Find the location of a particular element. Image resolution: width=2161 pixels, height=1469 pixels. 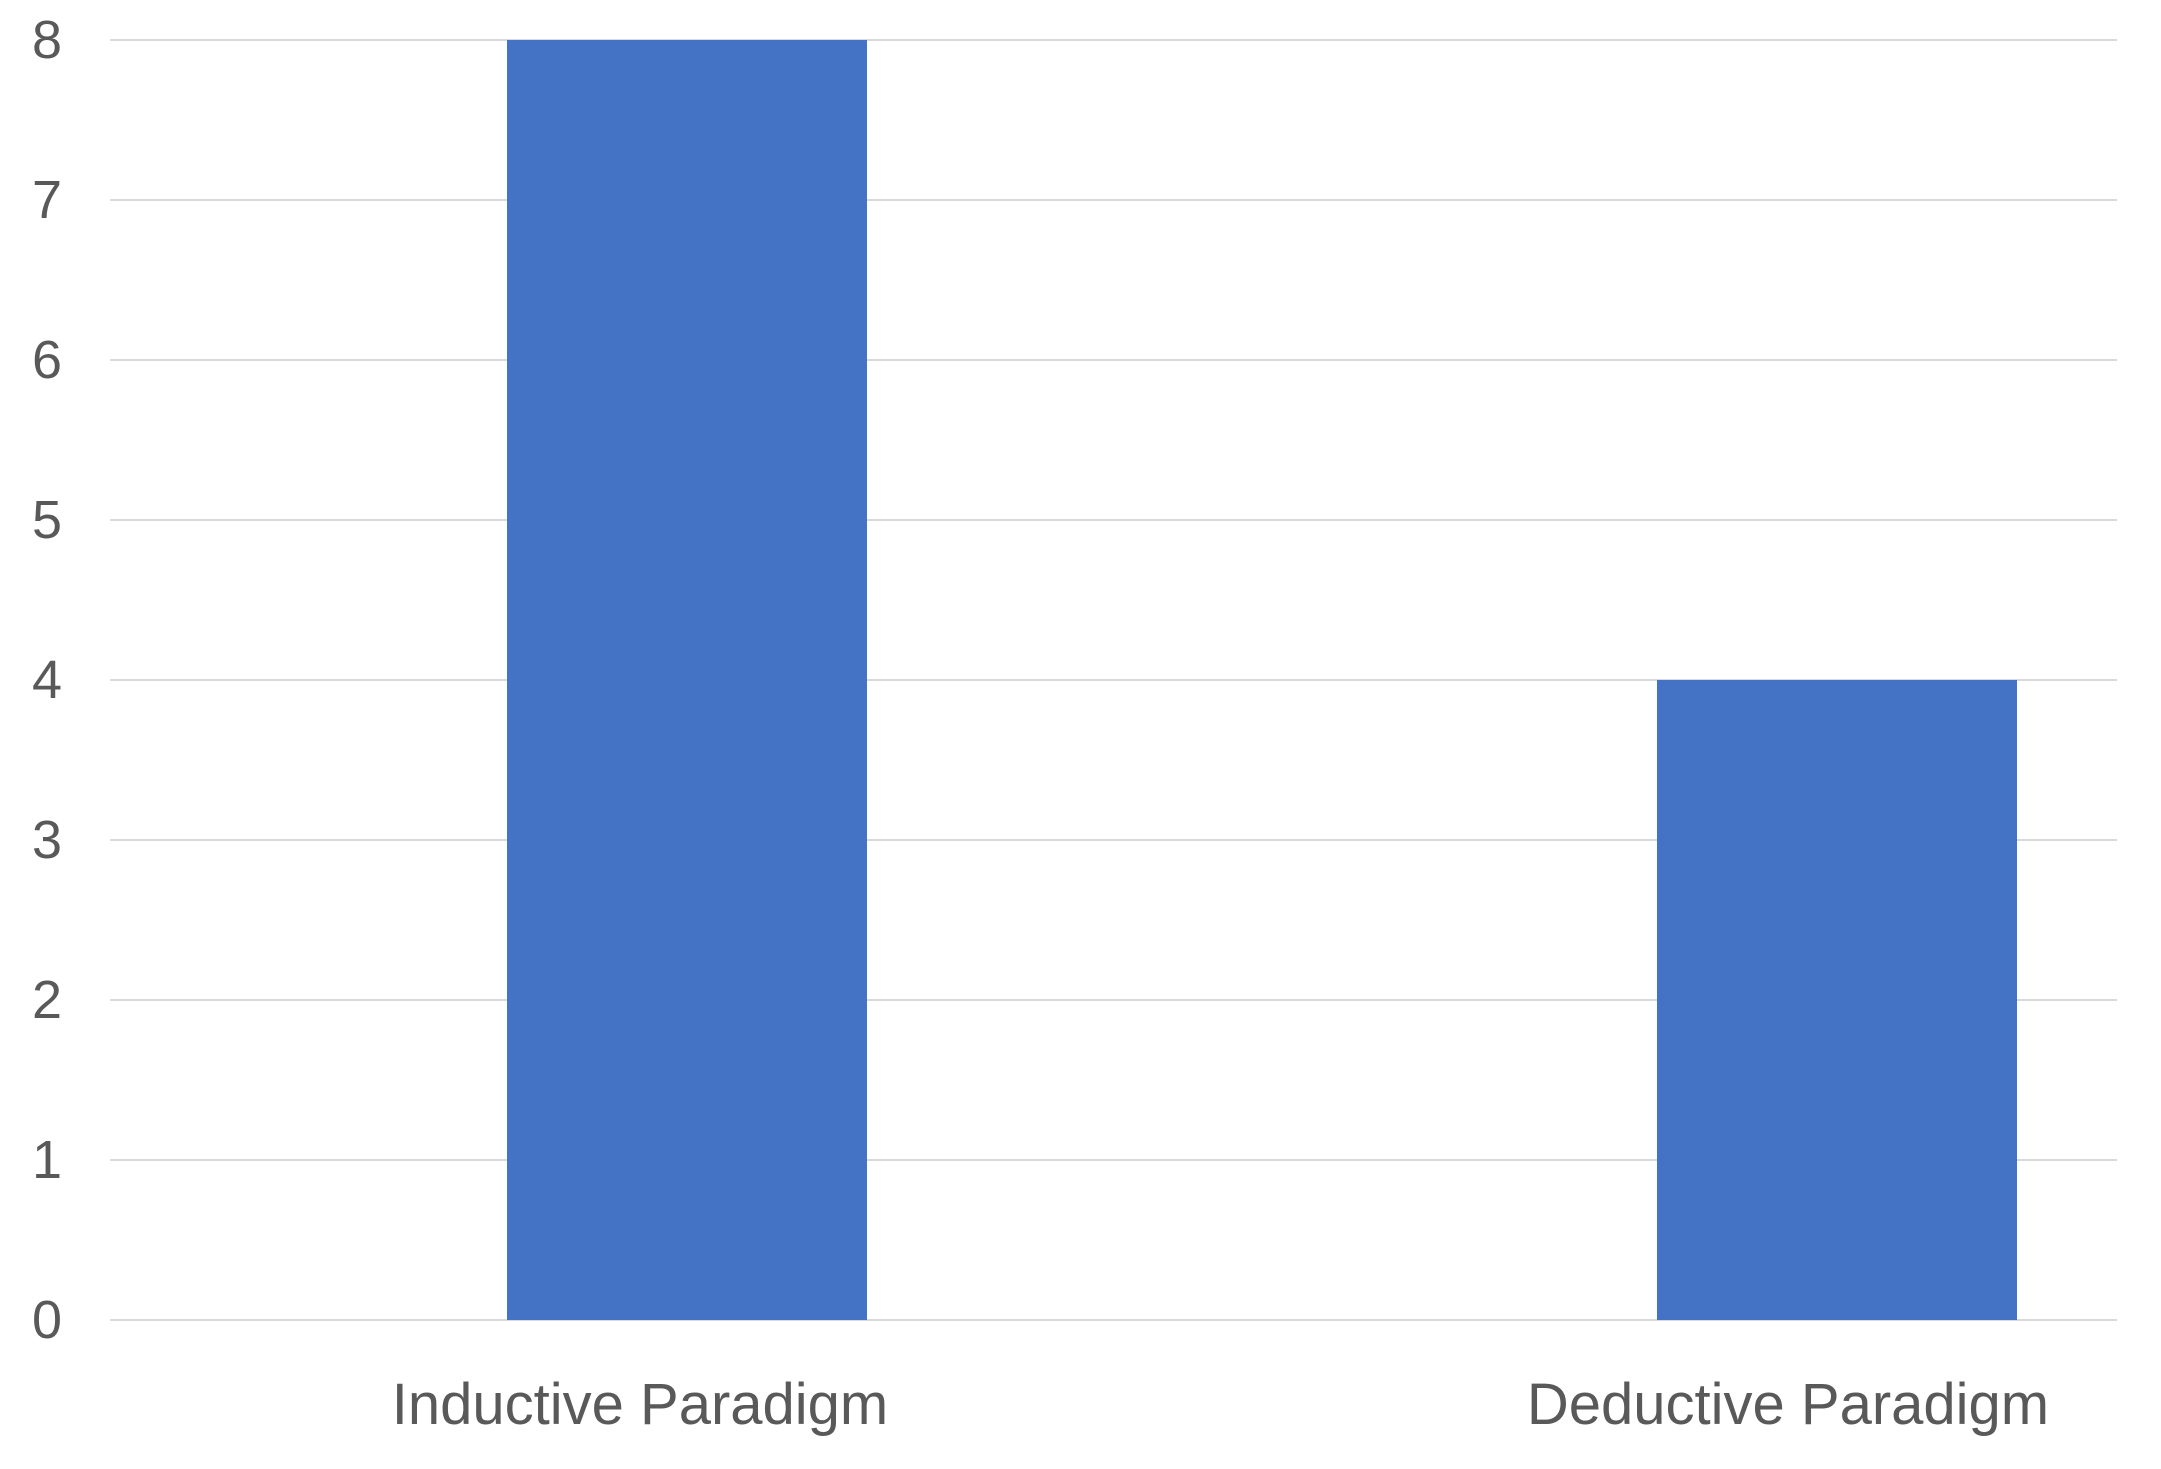

y-tick-label: 0 is located at coordinates (46, 1320).